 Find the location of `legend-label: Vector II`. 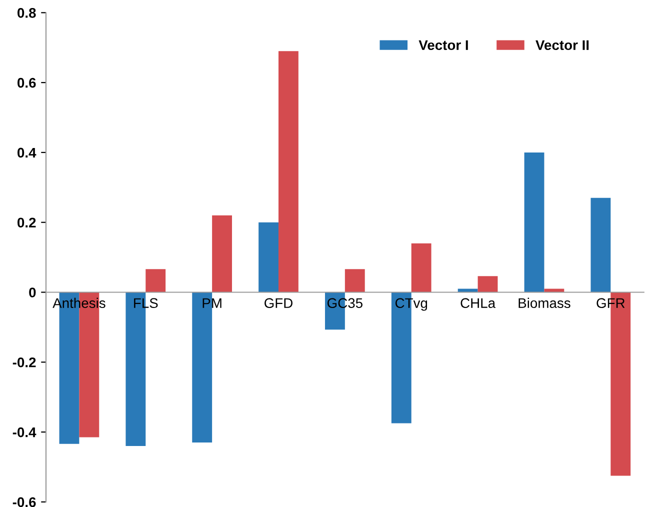

legend-label: Vector II is located at coordinates (562, 45).